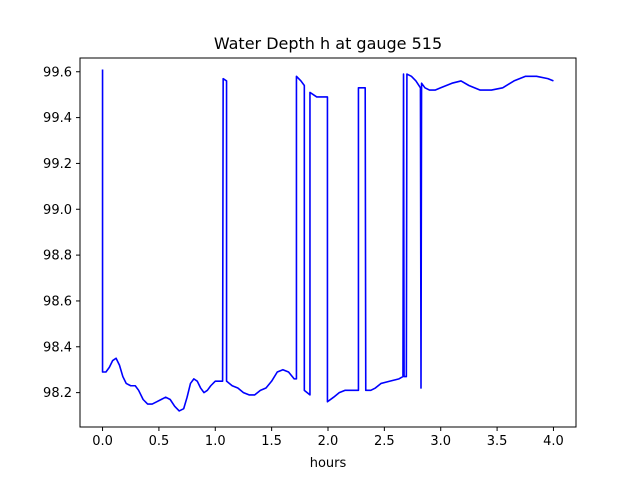 The width and height of the screenshot is (640, 480). I want to click on x-tick-label: 3.0, so click(440, 441).